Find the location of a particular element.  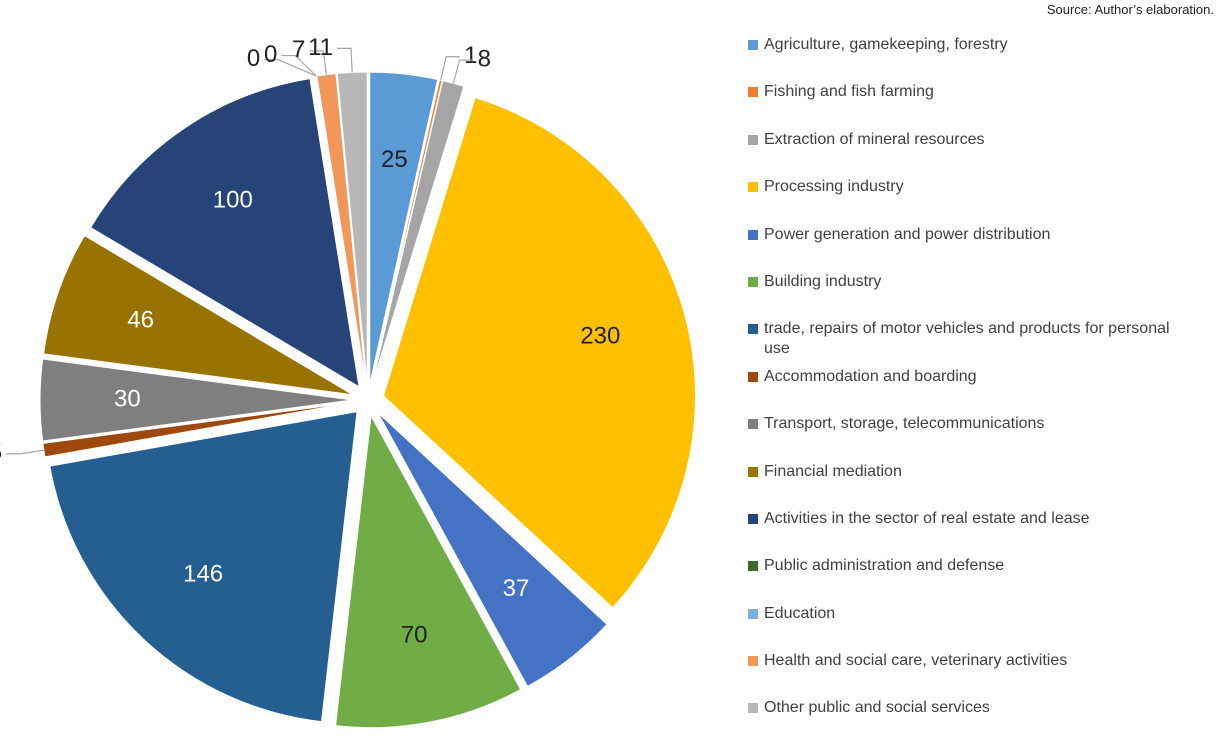

legend-item: Extraction of mineral resources is located at coordinates (968, 153).